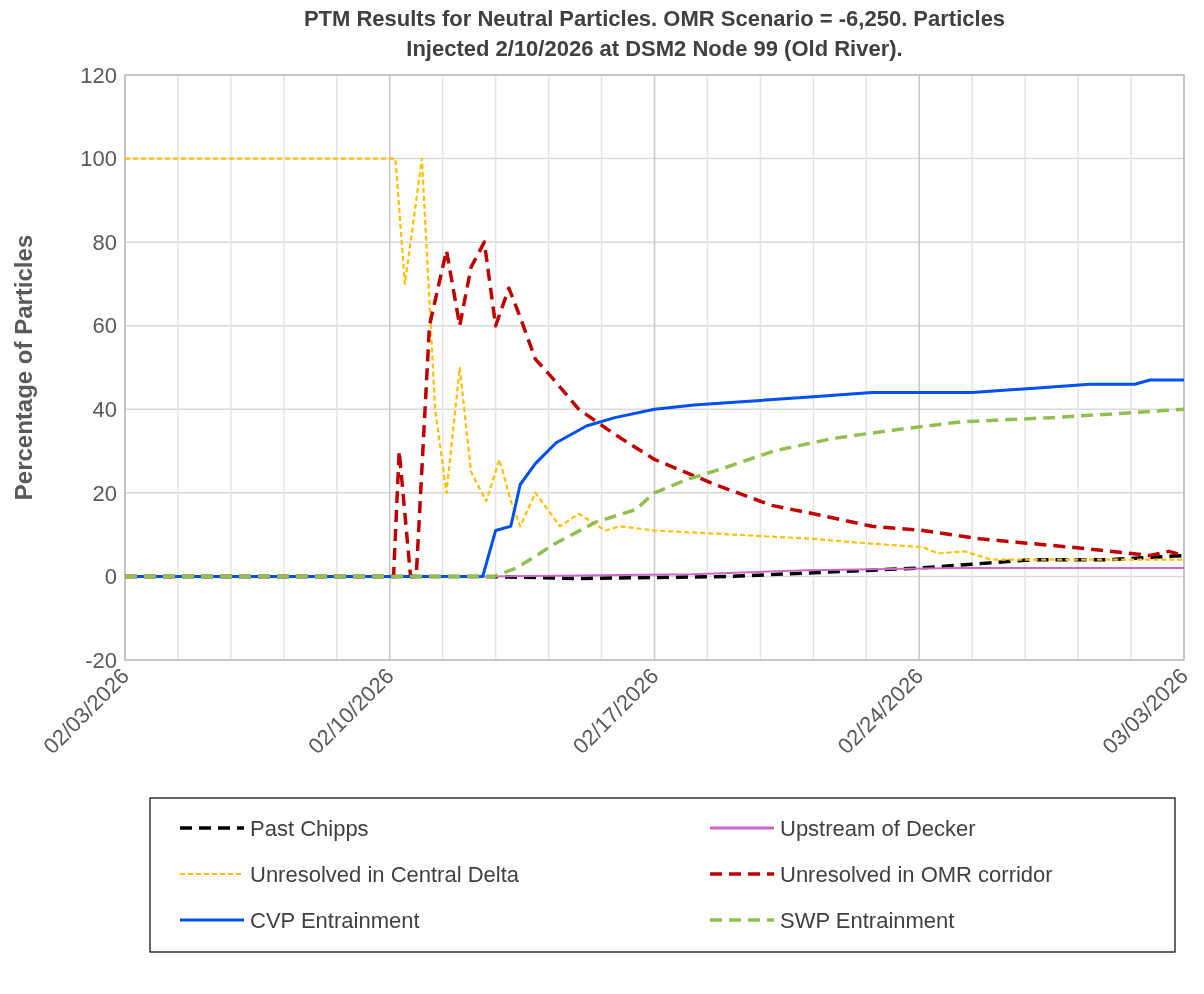 The width and height of the screenshot is (1204, 994). What do you see at coordinates (23, 367) in the screenshot?
I see `y-axis-title: Percentage of Particles` at bounding box center [23, 367].